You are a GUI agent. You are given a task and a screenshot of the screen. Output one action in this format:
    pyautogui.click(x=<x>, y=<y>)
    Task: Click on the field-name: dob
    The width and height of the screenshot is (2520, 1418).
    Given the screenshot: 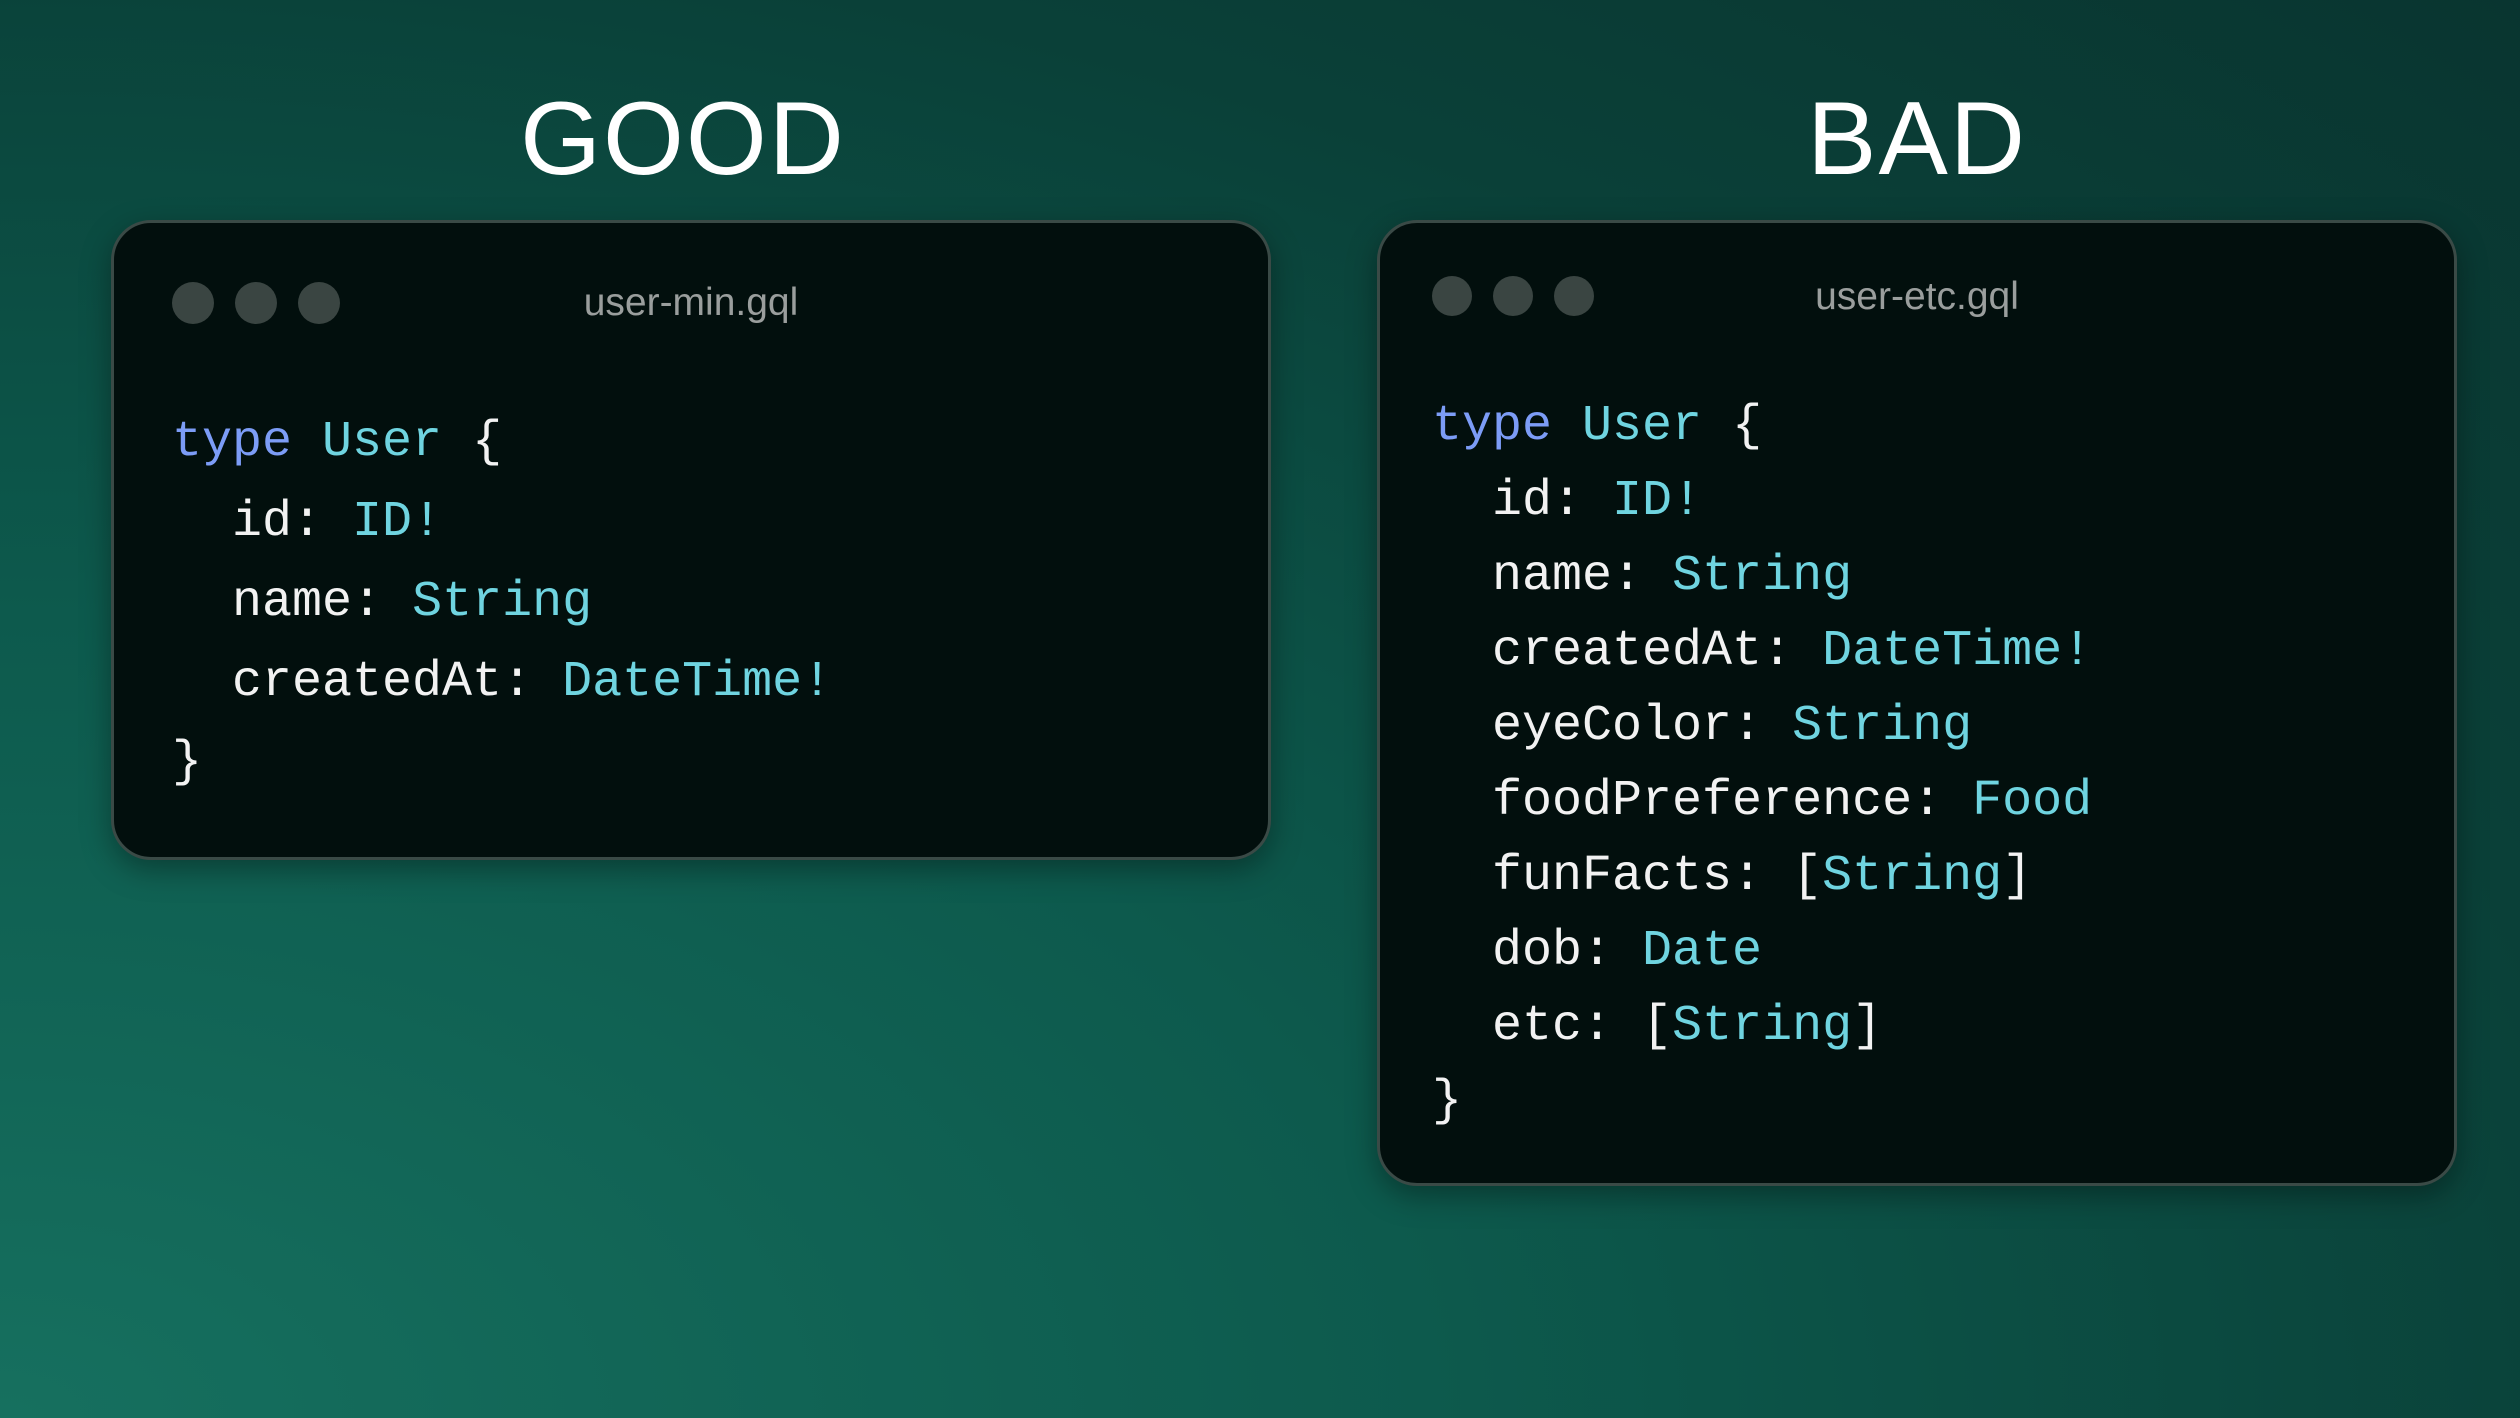 What is the action you would take?
    pyautogui.click(x=1537, y=951)
    